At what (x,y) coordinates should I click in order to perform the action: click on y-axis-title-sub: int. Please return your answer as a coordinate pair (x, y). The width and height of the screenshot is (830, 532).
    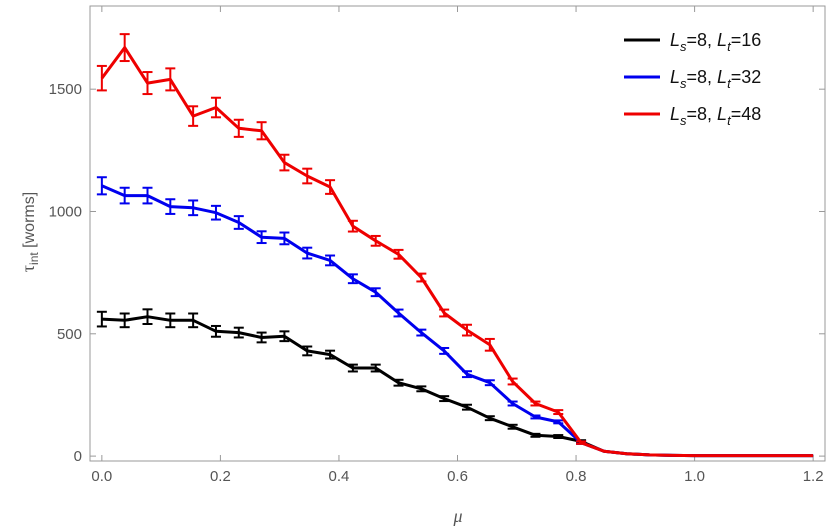
    Looking at the image, I should click on (34, 258).